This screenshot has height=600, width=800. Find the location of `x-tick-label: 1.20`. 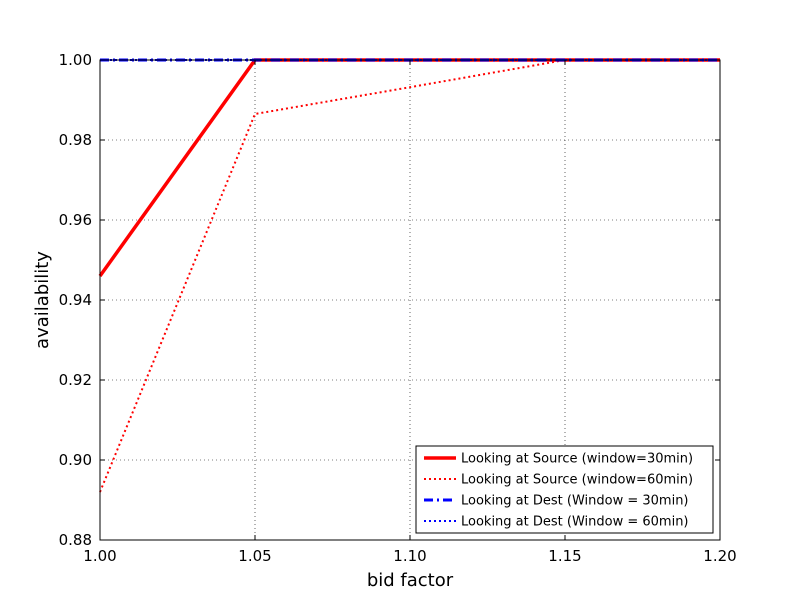

x-tick-label: 1.20 is located at coordinates (719, 556).